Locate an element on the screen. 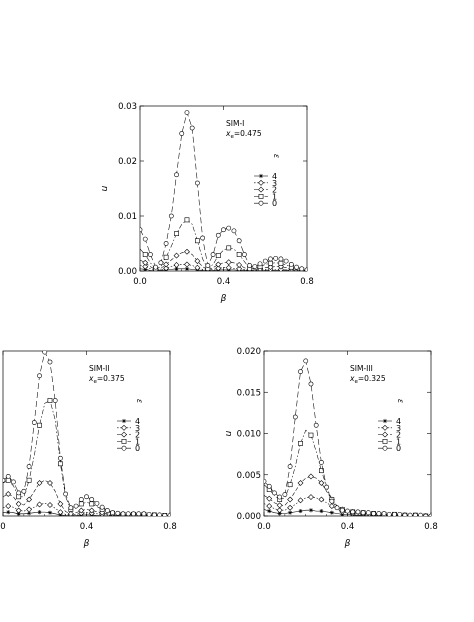 The height and width of the screenshot is (622, 474). x-tick-label: 0.4 is located at coordinates (224, 282).